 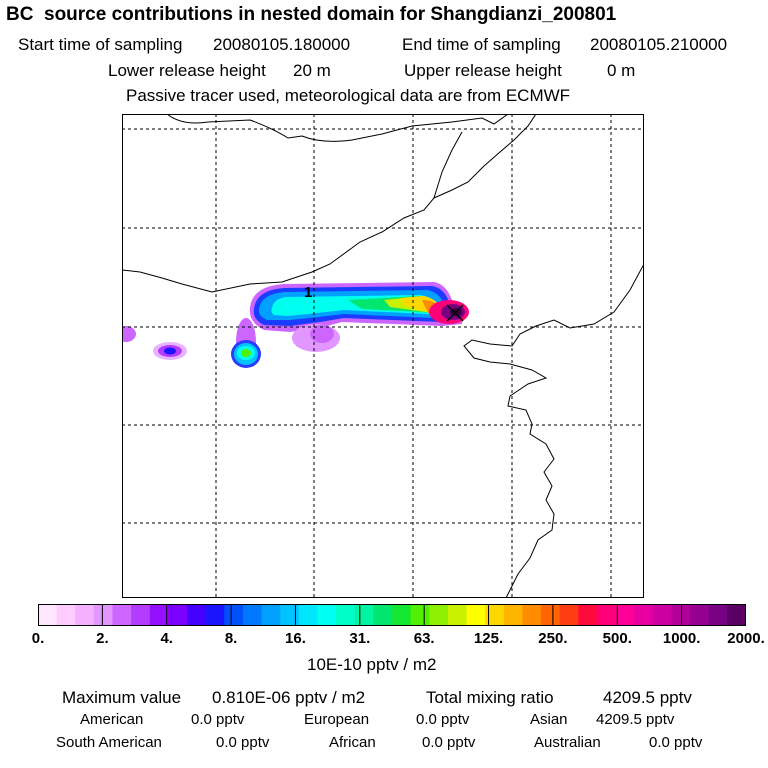 What do you see at coordinates (102, 638) in the screenshot?
I see `colorbar-tick-label: 2.` at bounding box center [102, 638].